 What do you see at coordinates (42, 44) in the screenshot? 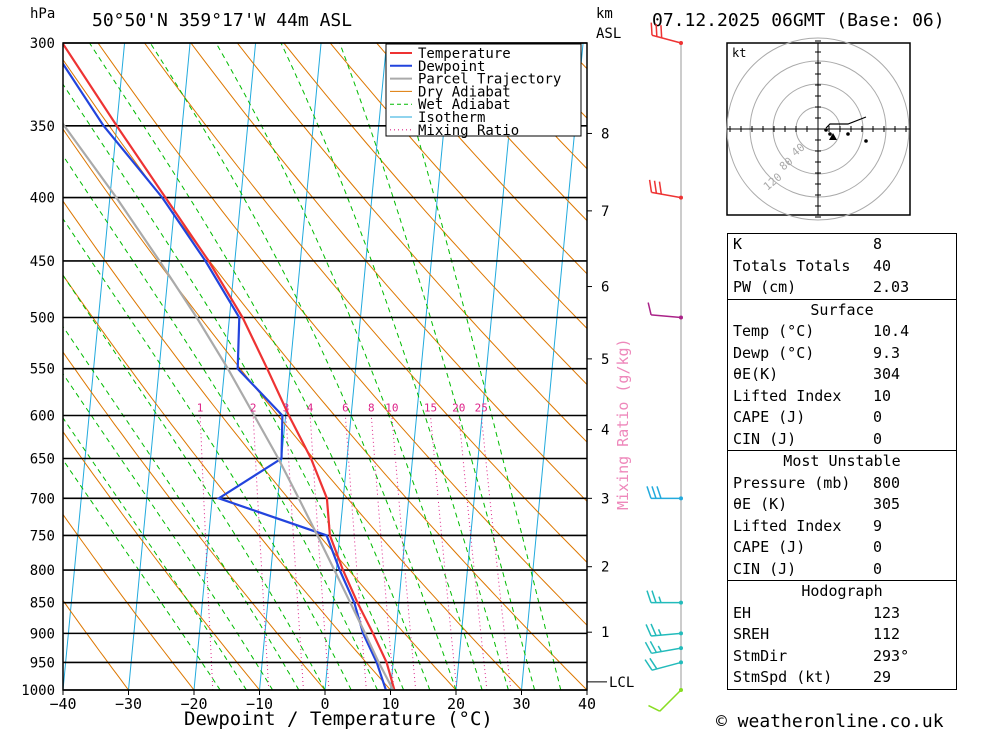
I see `pressure-tick-label: 300` at bounding box center [42, 44].